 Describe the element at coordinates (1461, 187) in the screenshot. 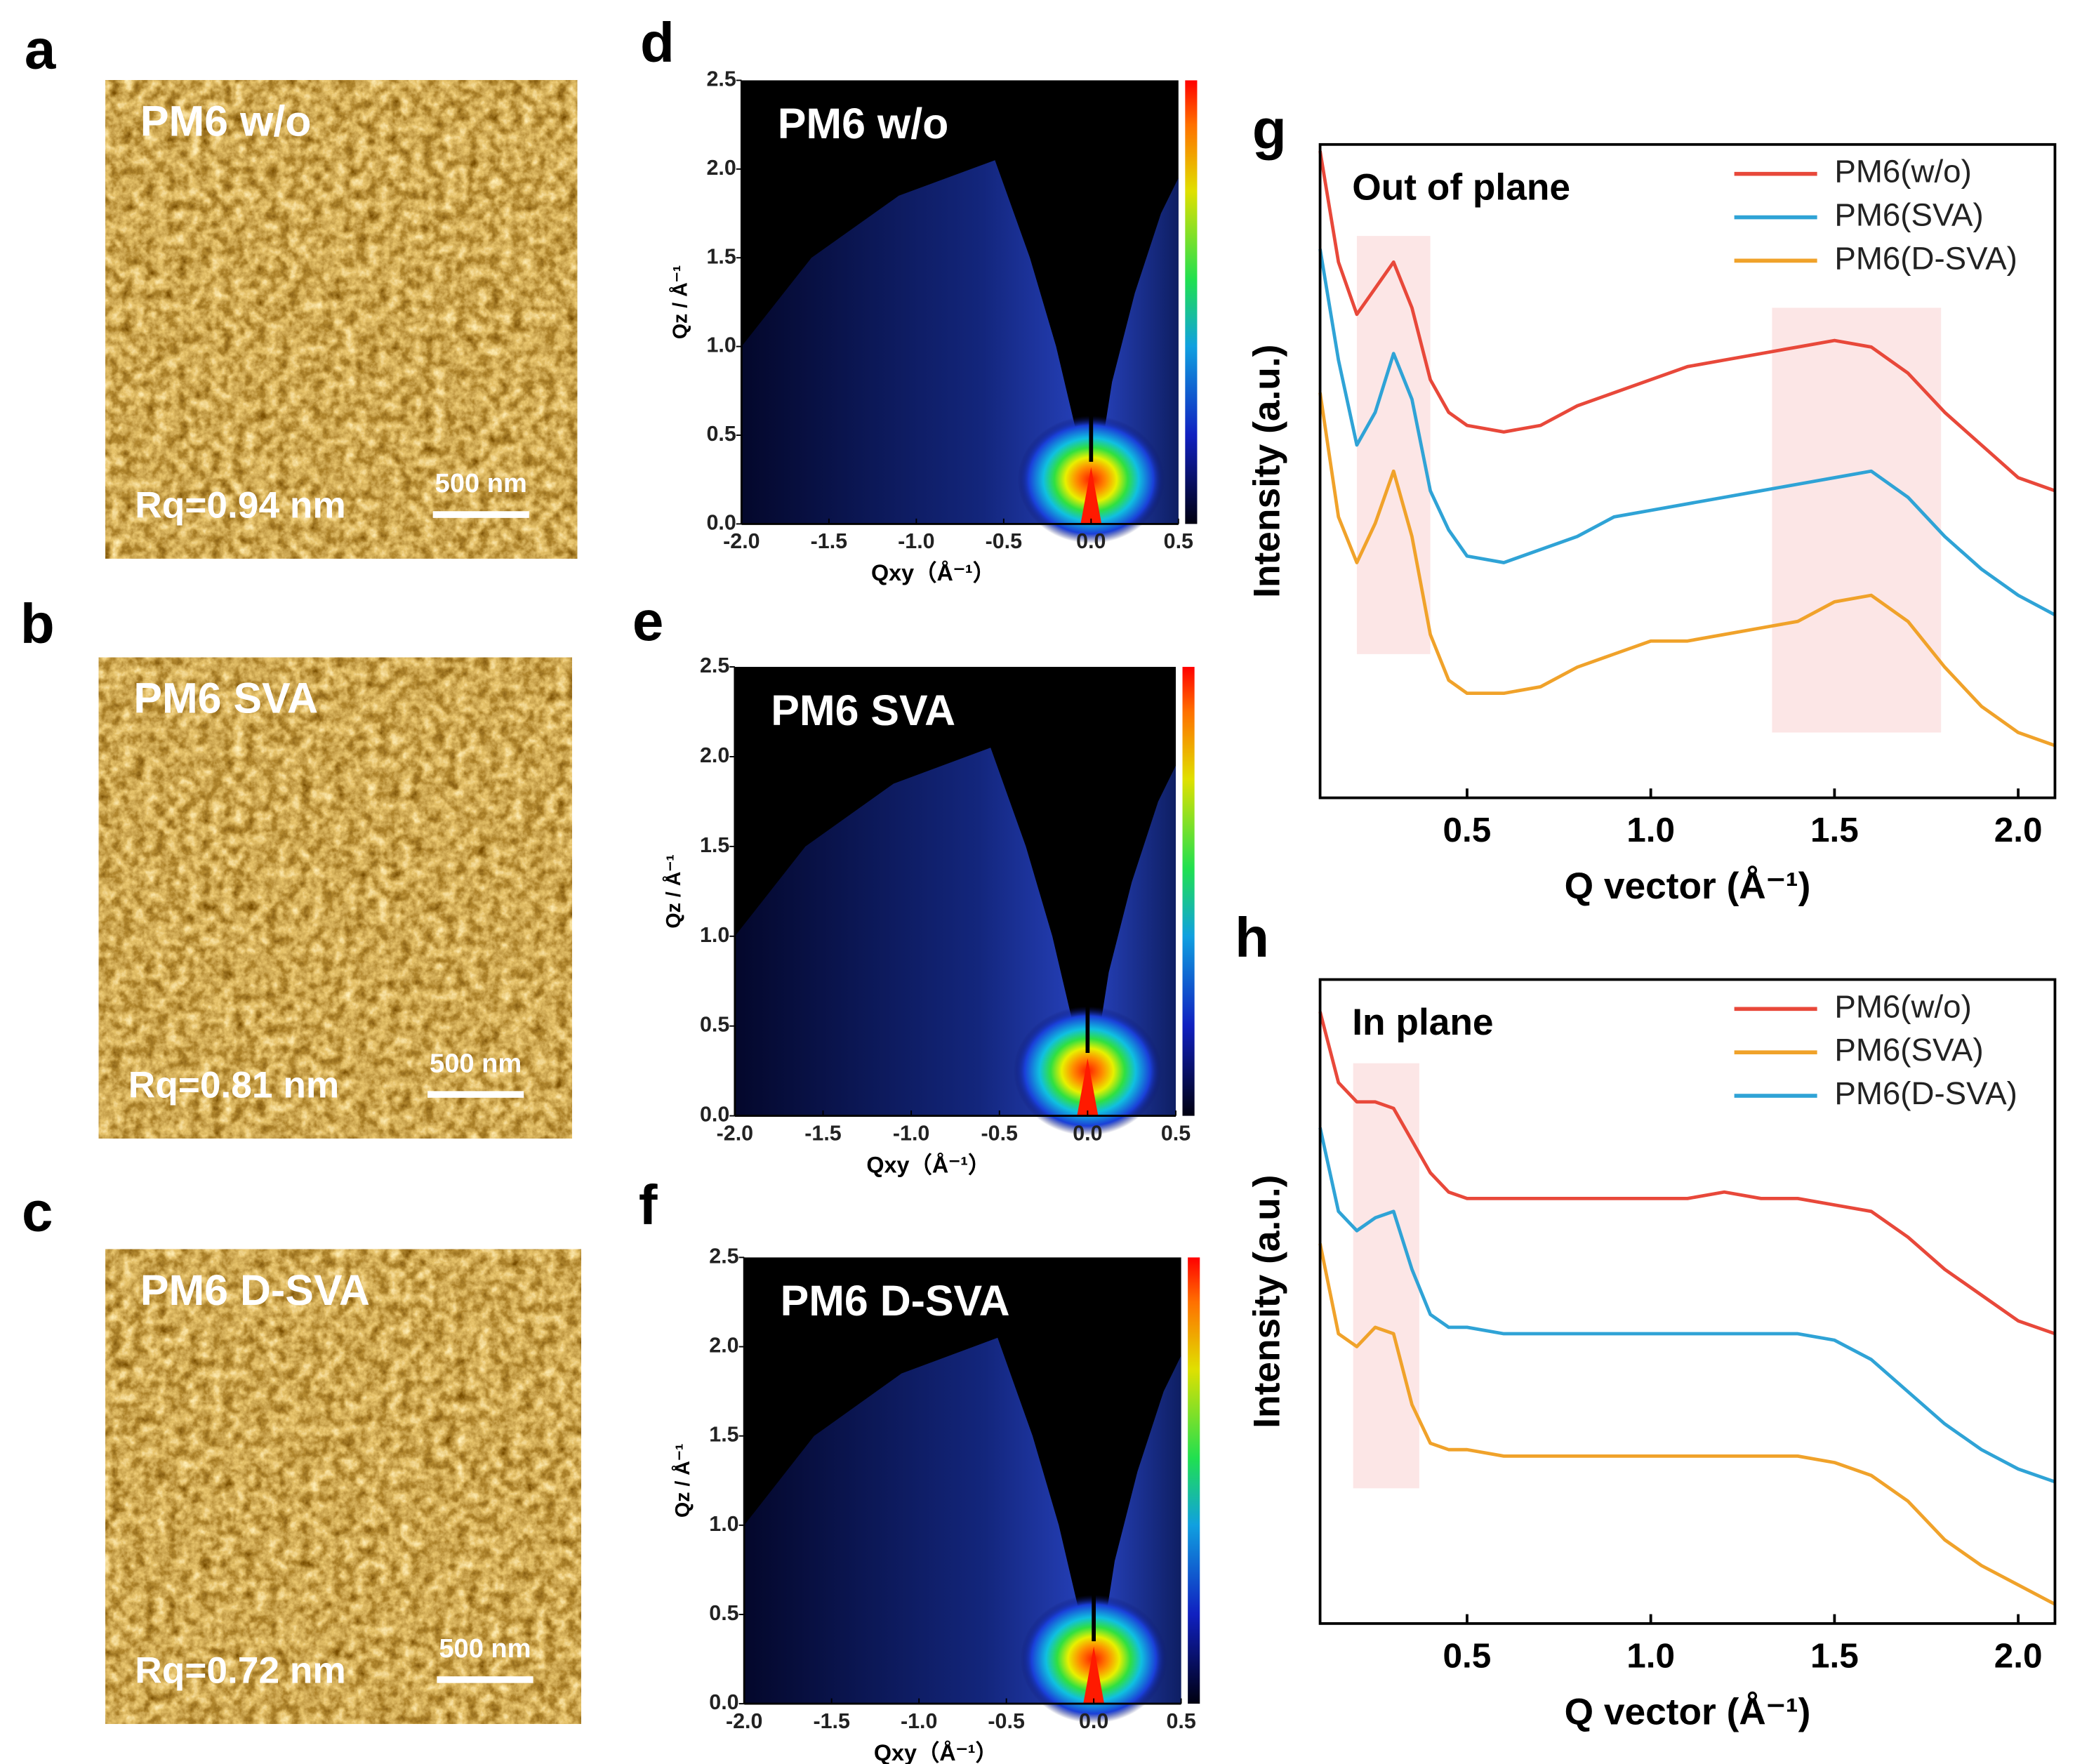

I see `panel-title: Out of plane` at that location.